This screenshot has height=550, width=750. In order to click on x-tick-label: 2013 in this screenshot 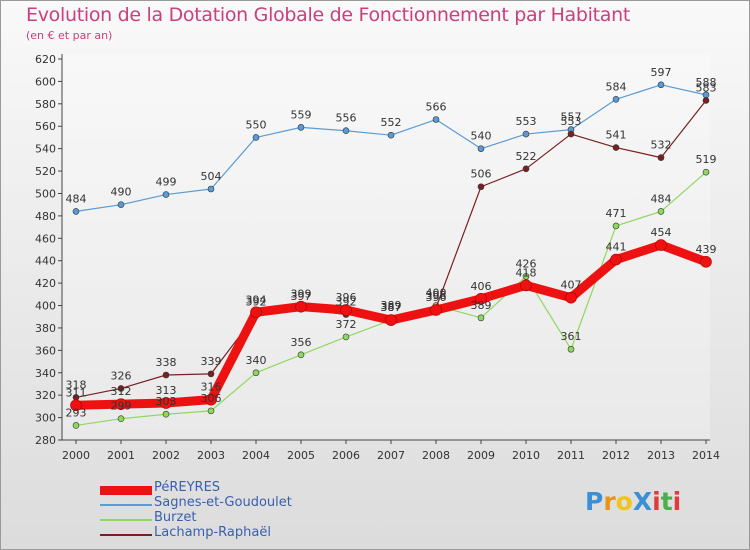, I will do `click(661, 455)`.